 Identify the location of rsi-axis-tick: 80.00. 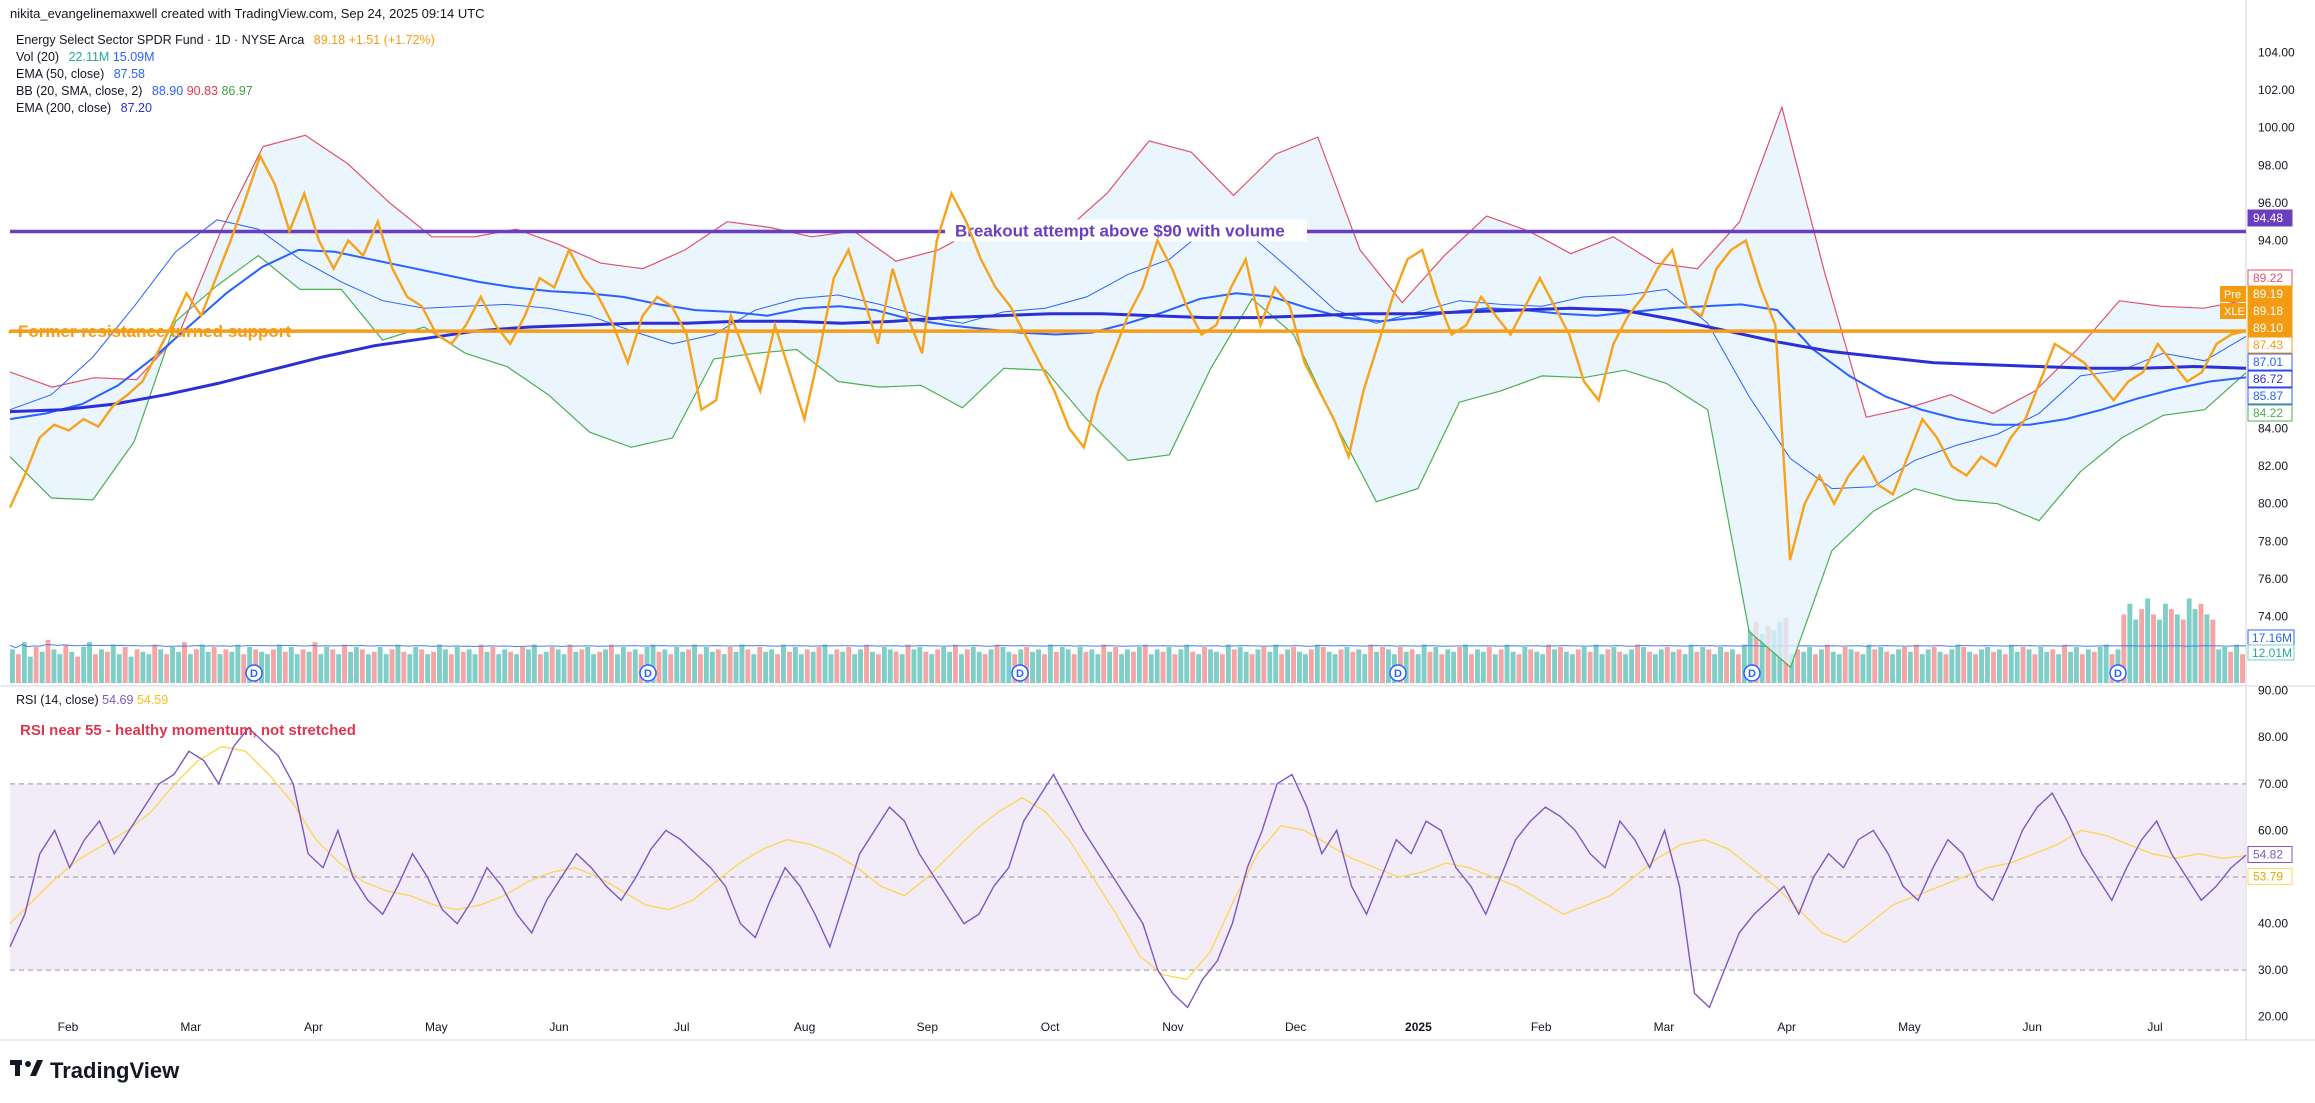
(2273, 737).